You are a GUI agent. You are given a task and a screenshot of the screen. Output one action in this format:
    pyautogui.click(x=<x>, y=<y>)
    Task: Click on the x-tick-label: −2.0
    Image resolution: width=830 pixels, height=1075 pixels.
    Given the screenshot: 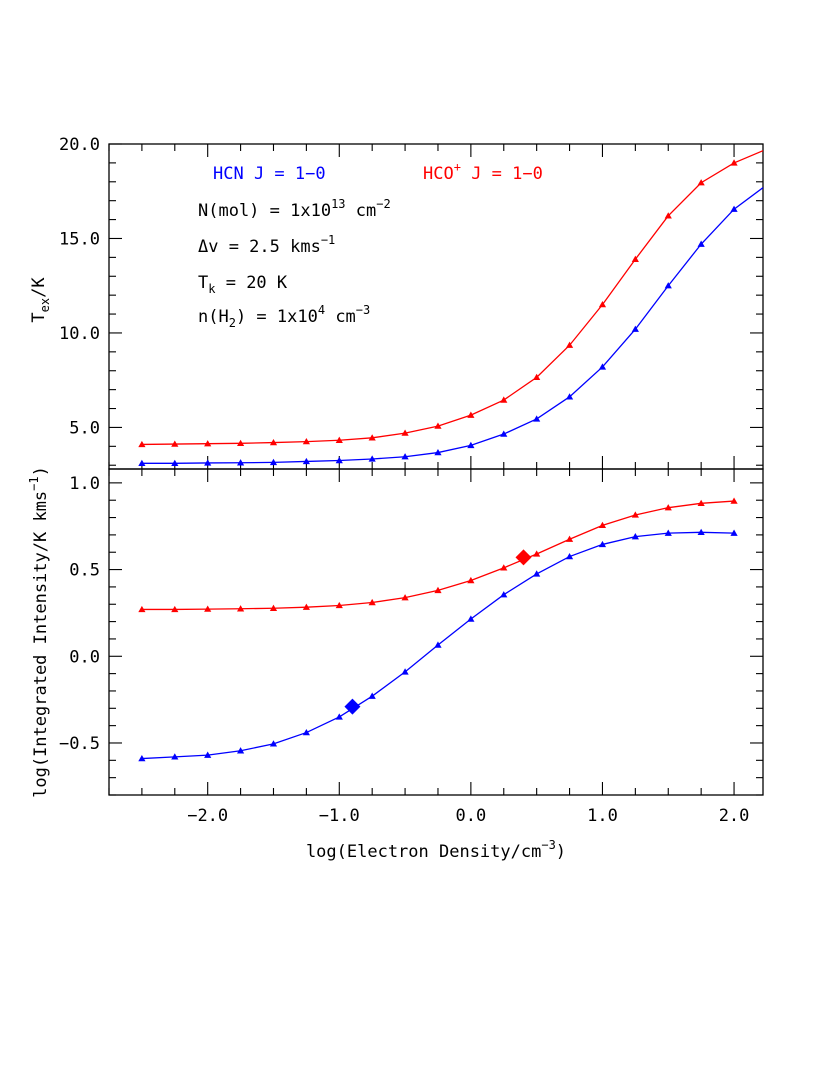 What is the action you would take?
    pyautogui.click(x=207, y=816)
    